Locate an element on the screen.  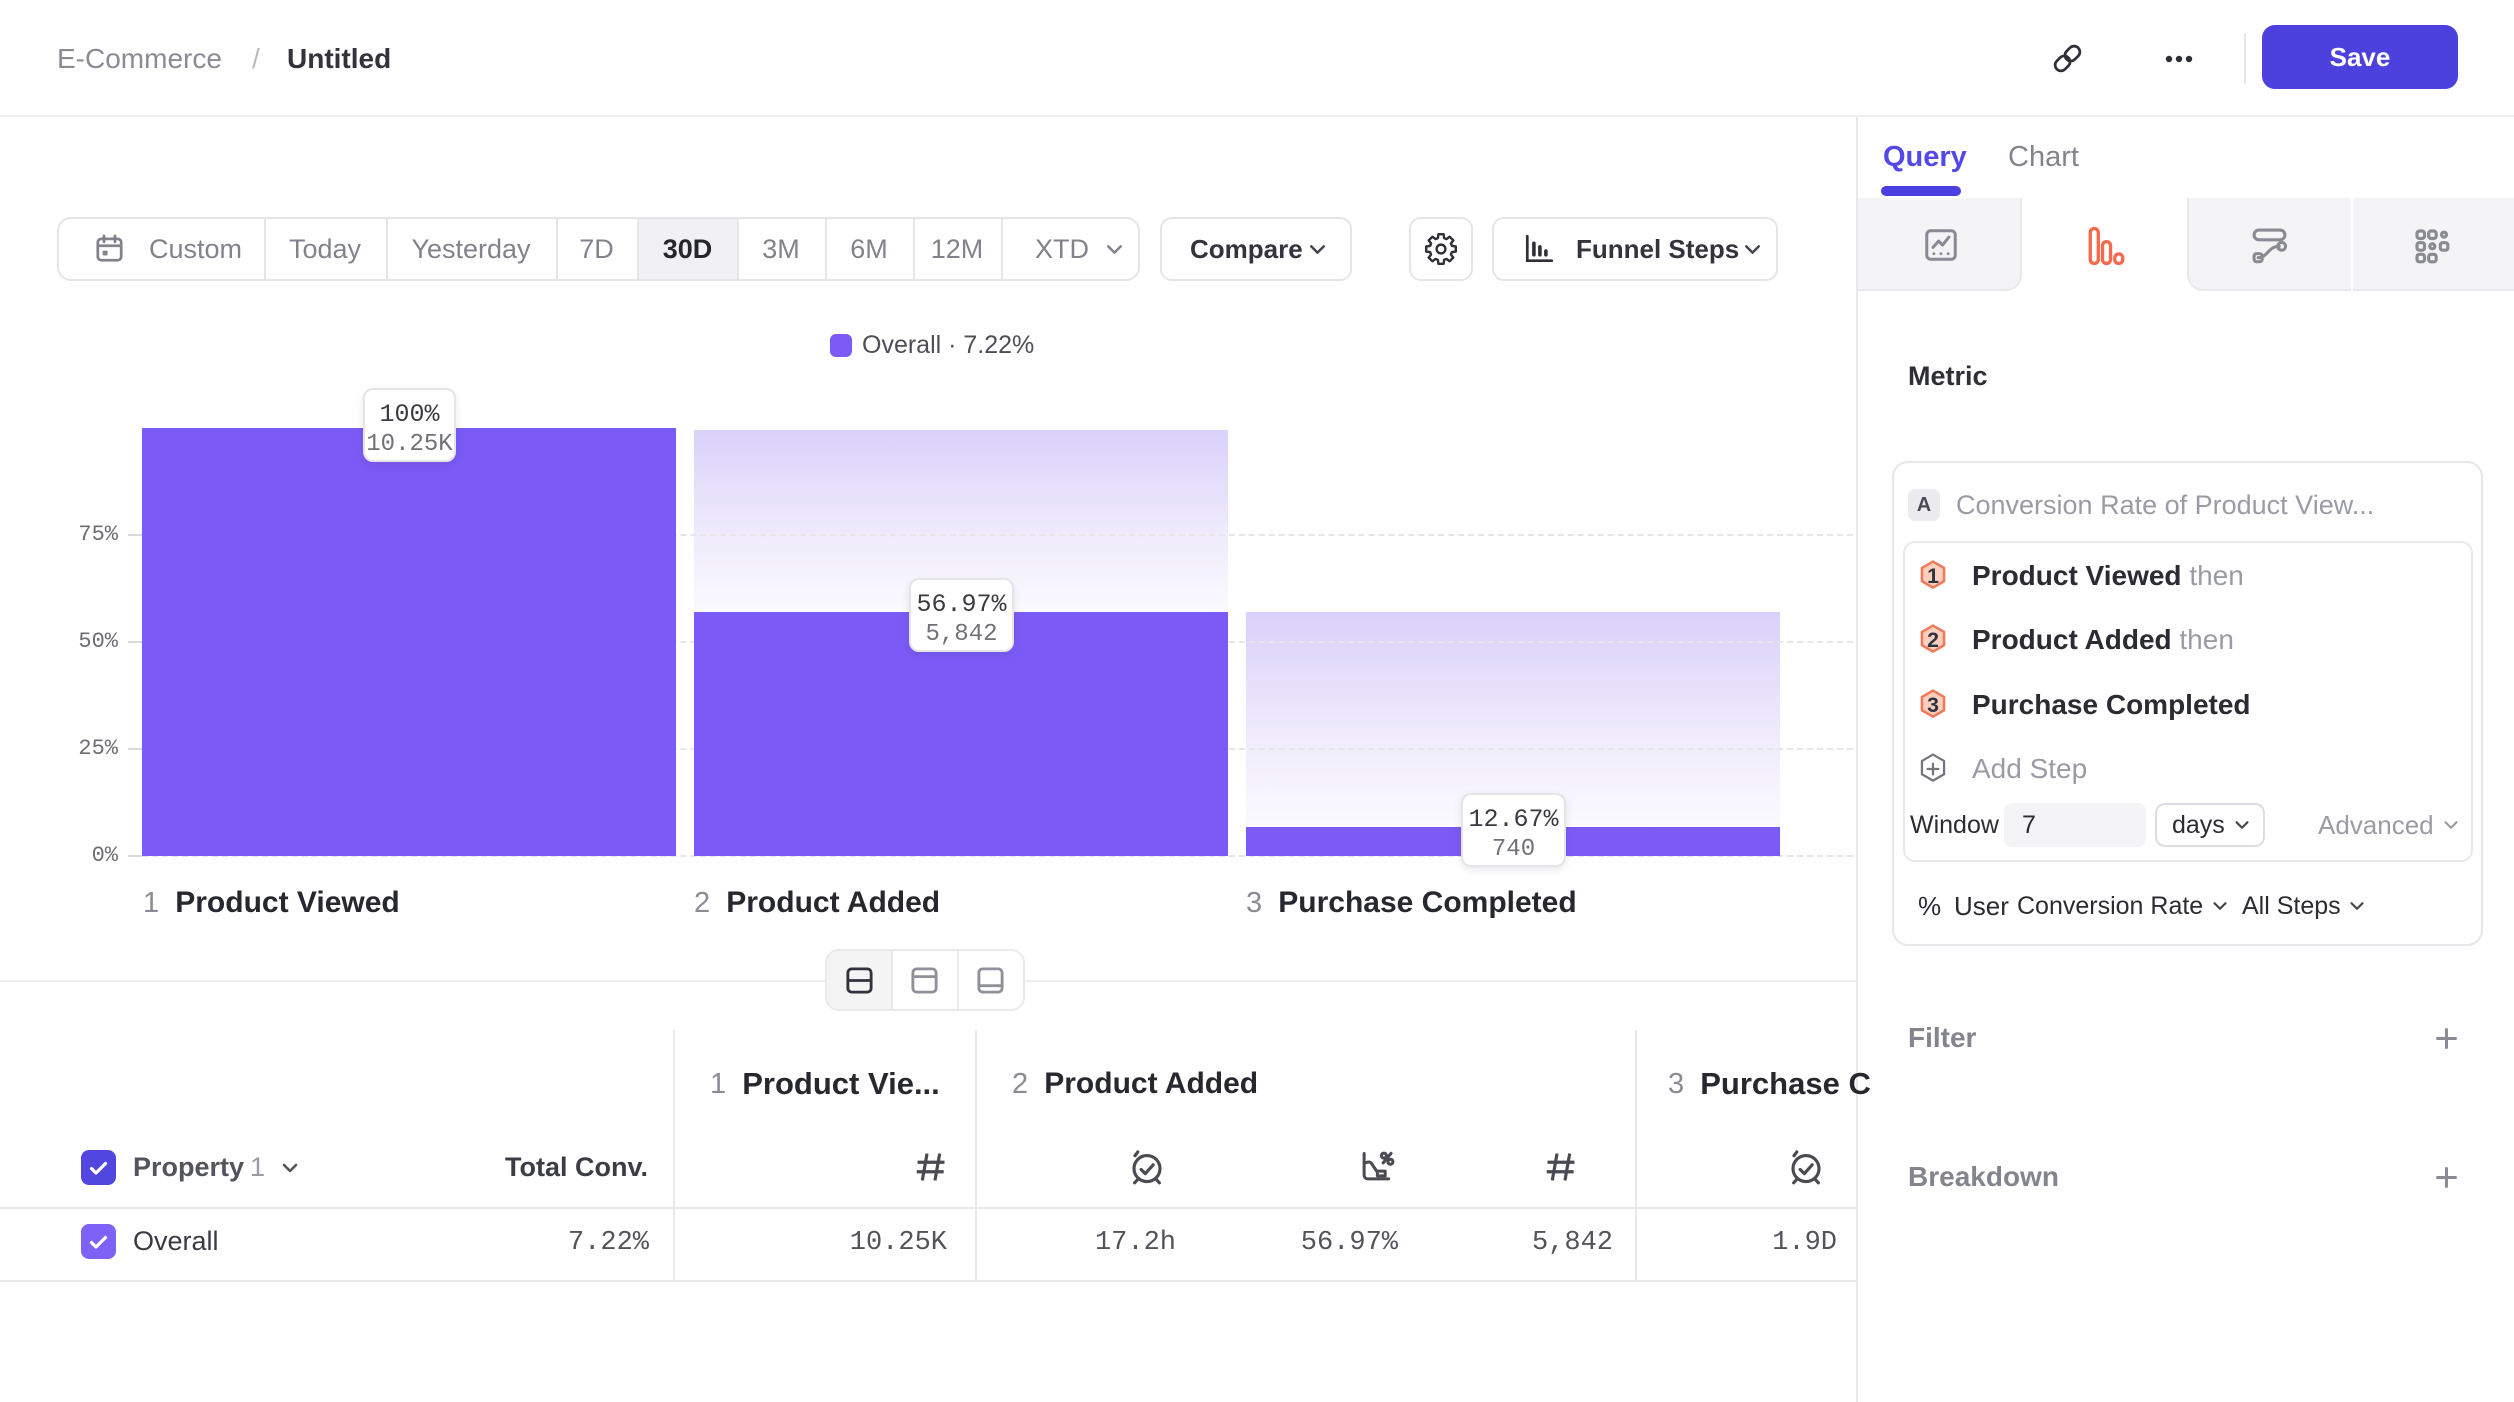
svg-text: 3 is located at coordinates (1933, 705).